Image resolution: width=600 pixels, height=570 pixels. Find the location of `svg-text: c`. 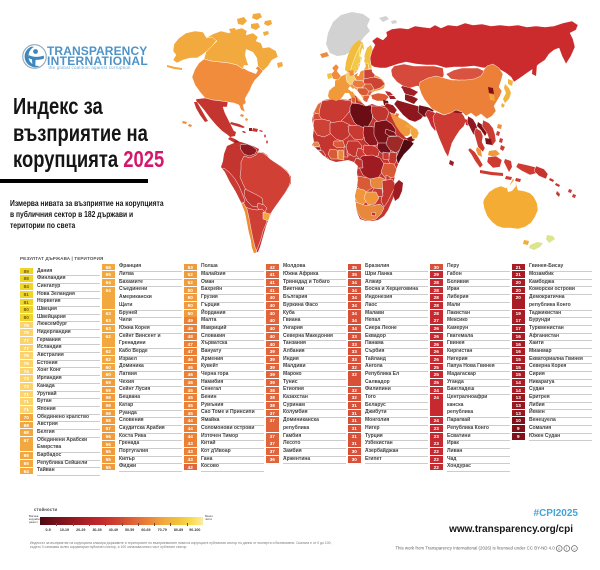

svg-text: c is located at coordinates (559, 548).